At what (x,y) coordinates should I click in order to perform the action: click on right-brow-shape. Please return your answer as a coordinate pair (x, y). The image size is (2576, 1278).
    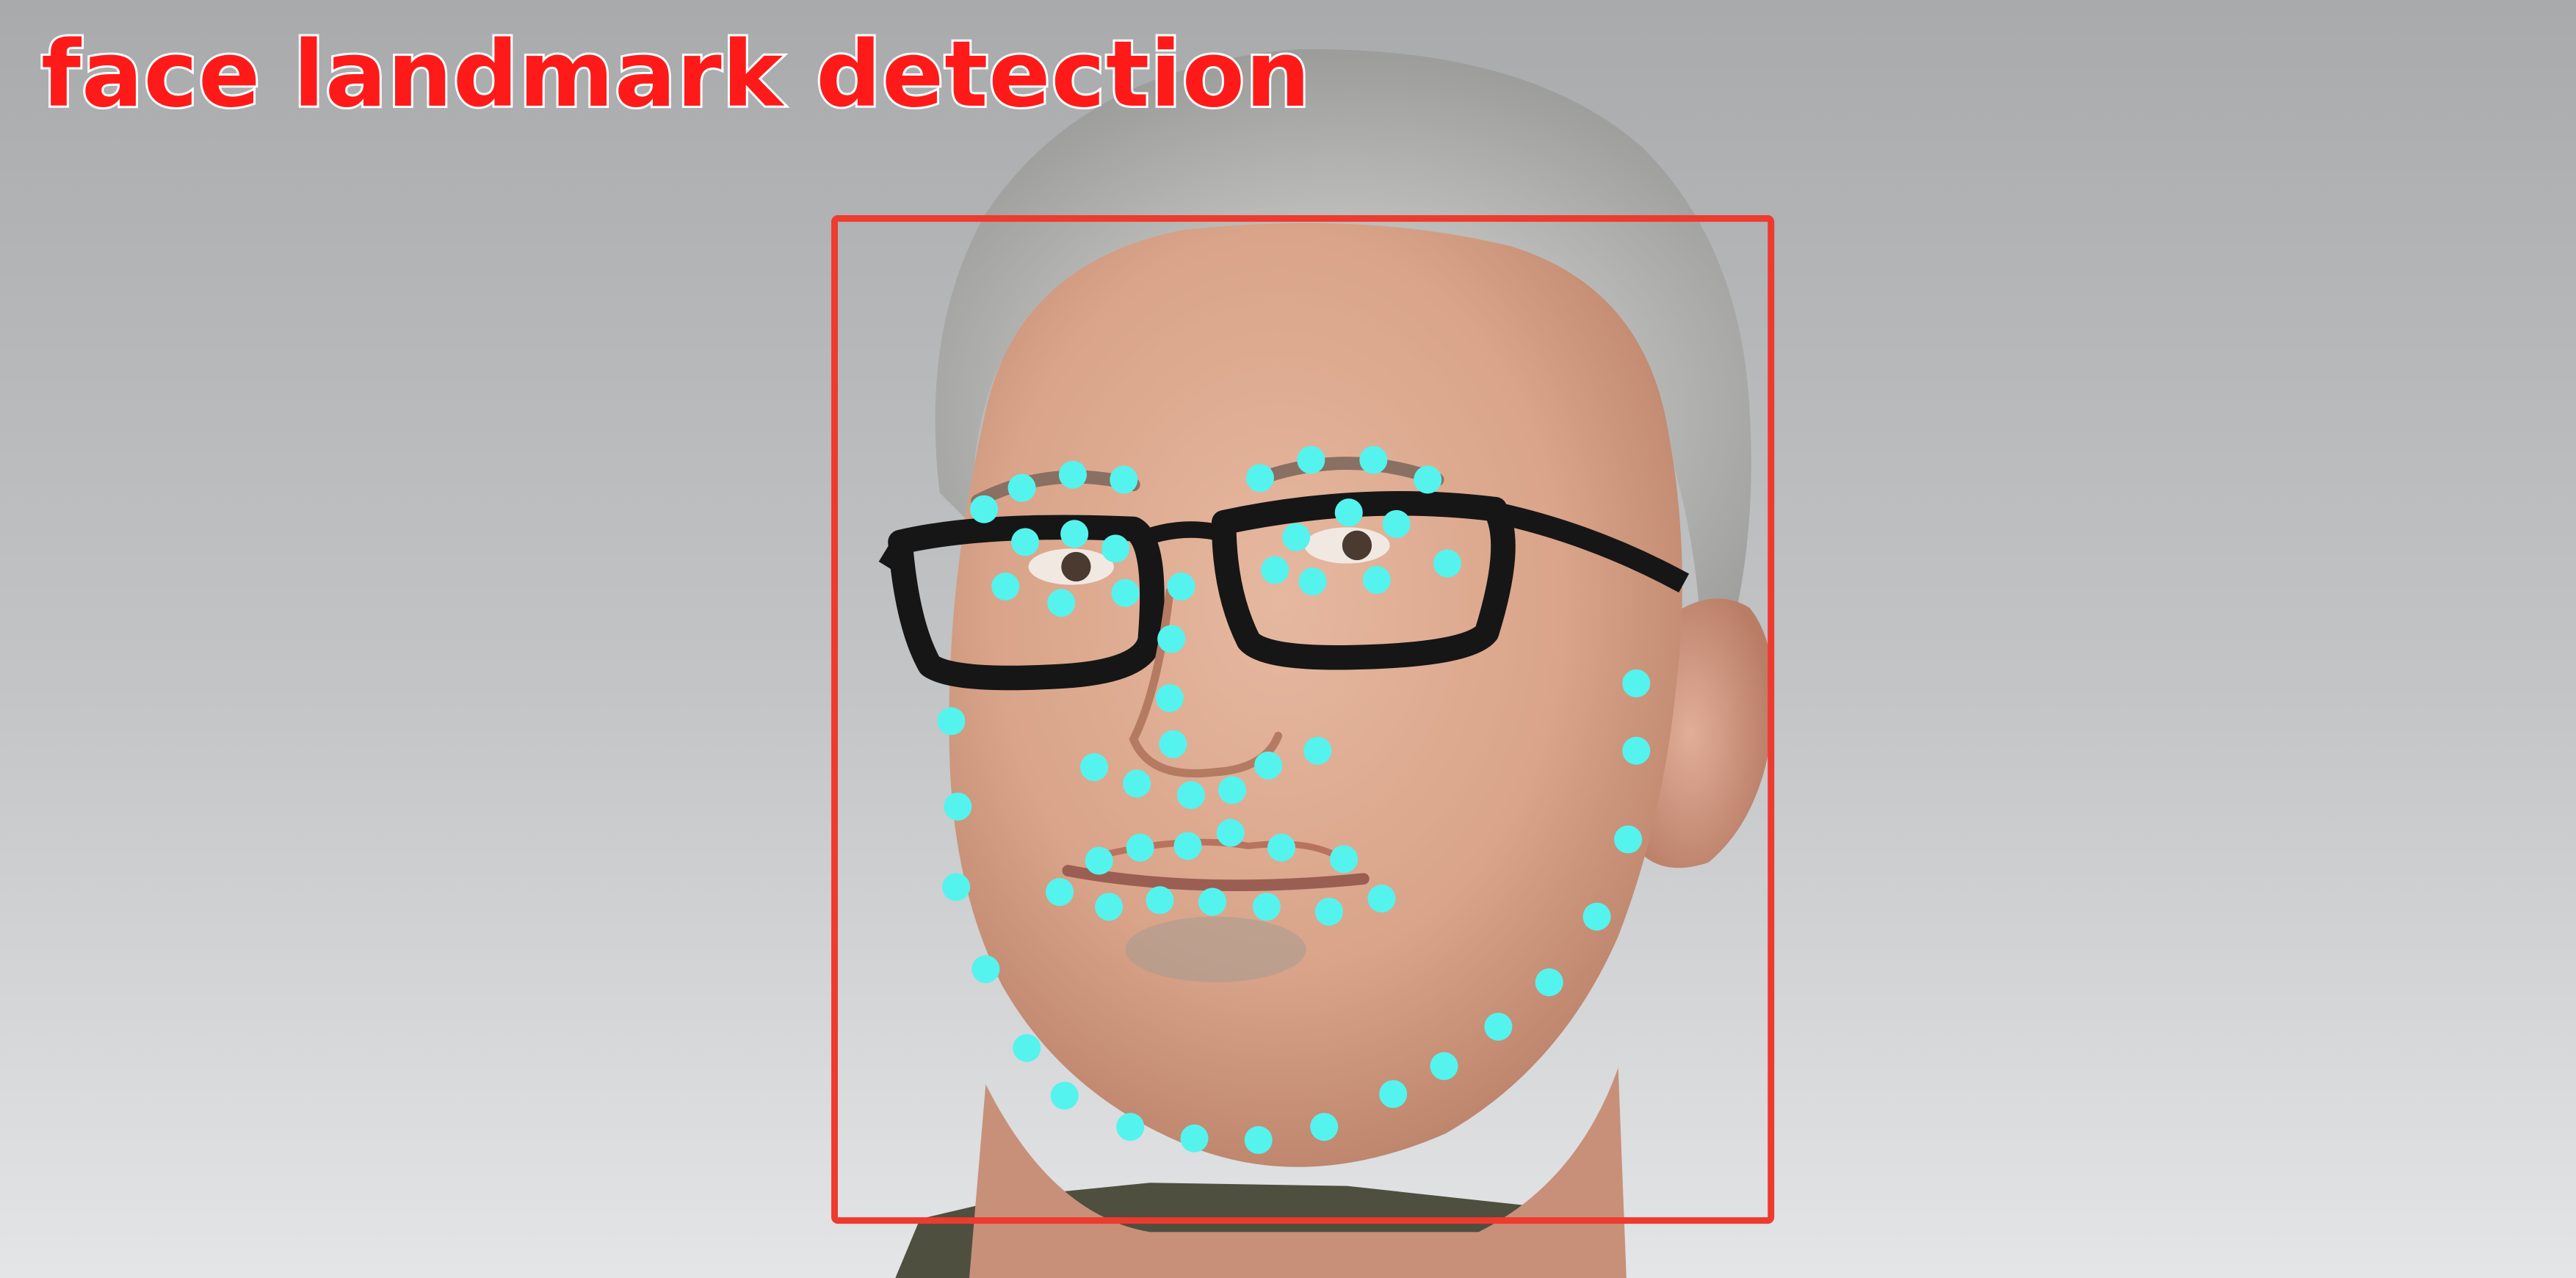
    Looking at the image, I should click on (1347, 472).